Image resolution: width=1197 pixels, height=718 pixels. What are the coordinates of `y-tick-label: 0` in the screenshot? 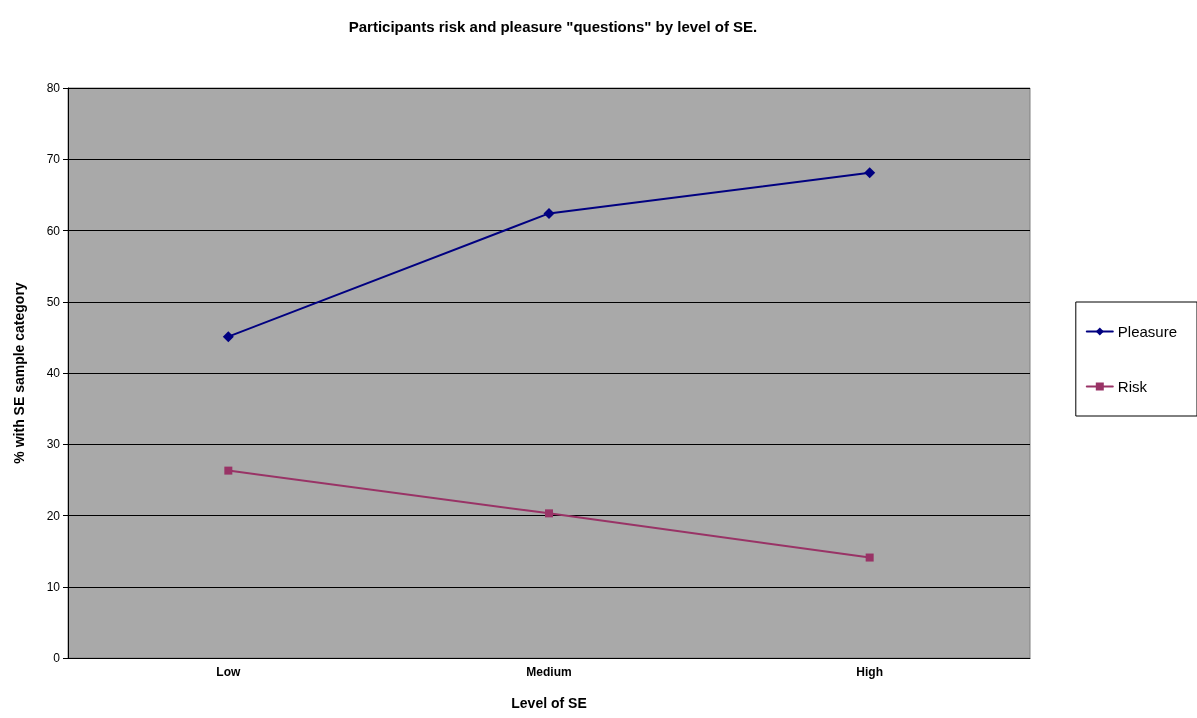 It's located at (57, 658).